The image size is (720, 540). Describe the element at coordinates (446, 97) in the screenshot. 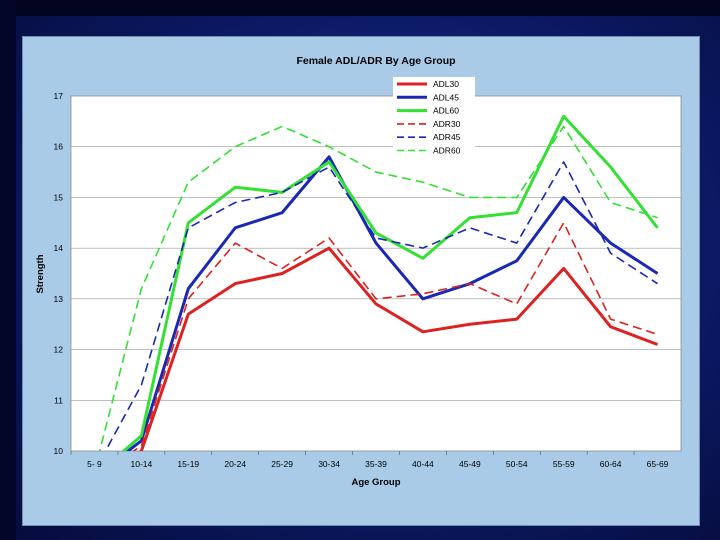

I see `legend-label: ADL45` at that location.